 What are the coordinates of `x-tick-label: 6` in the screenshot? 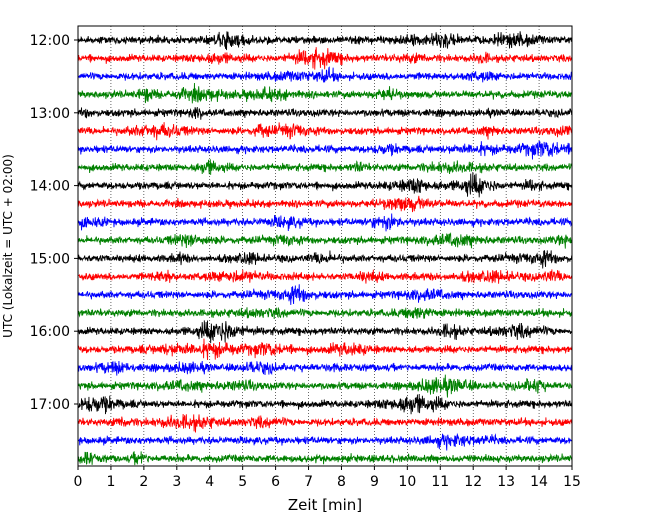 It's located at (275, 482).